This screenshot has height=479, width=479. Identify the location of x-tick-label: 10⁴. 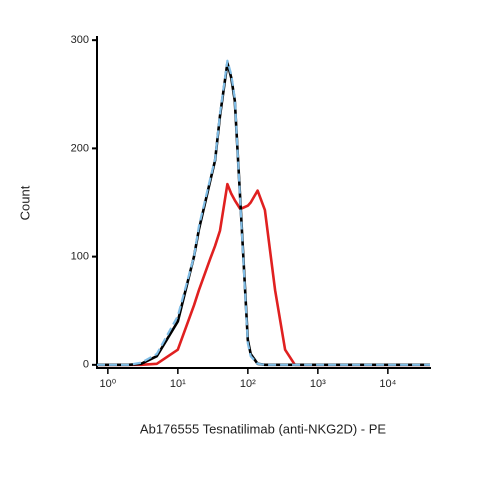
(387, 384).